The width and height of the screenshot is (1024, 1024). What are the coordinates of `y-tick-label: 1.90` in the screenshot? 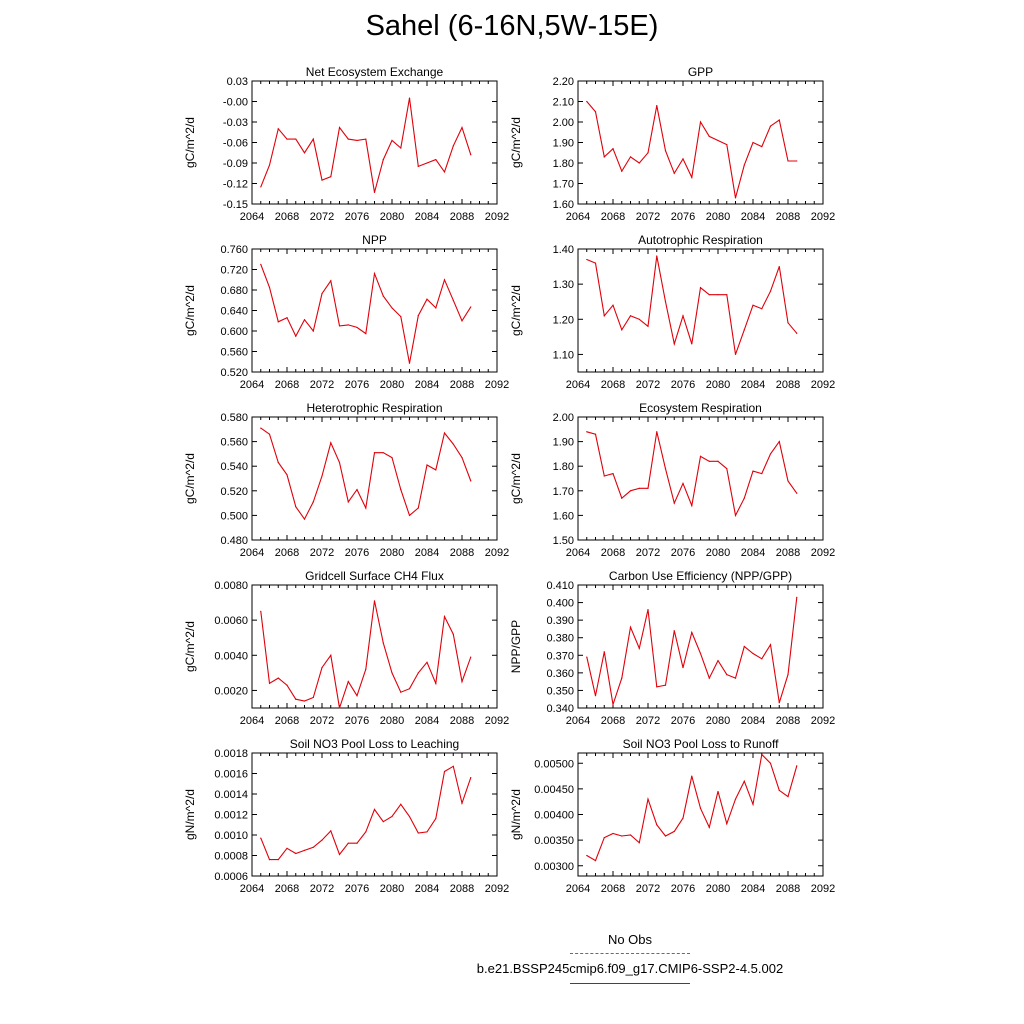 It's located at (563, 144).